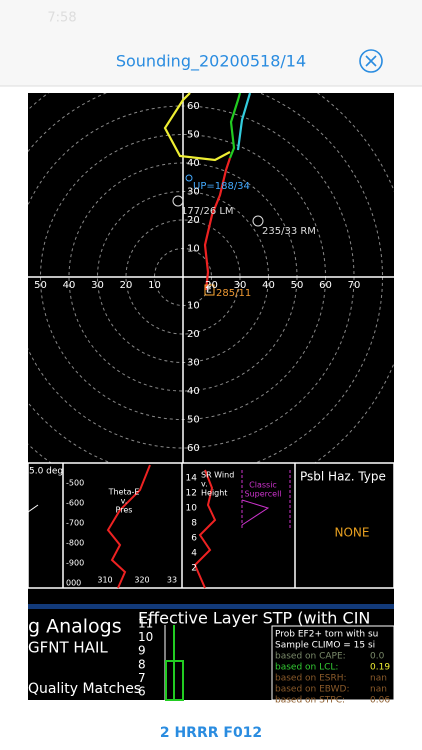 The width and height of the screenshot is (422, 750). Describe the element at coordinates (310, 657) in the screenshot. I see `prob-label: based on CAPE:` at that location.